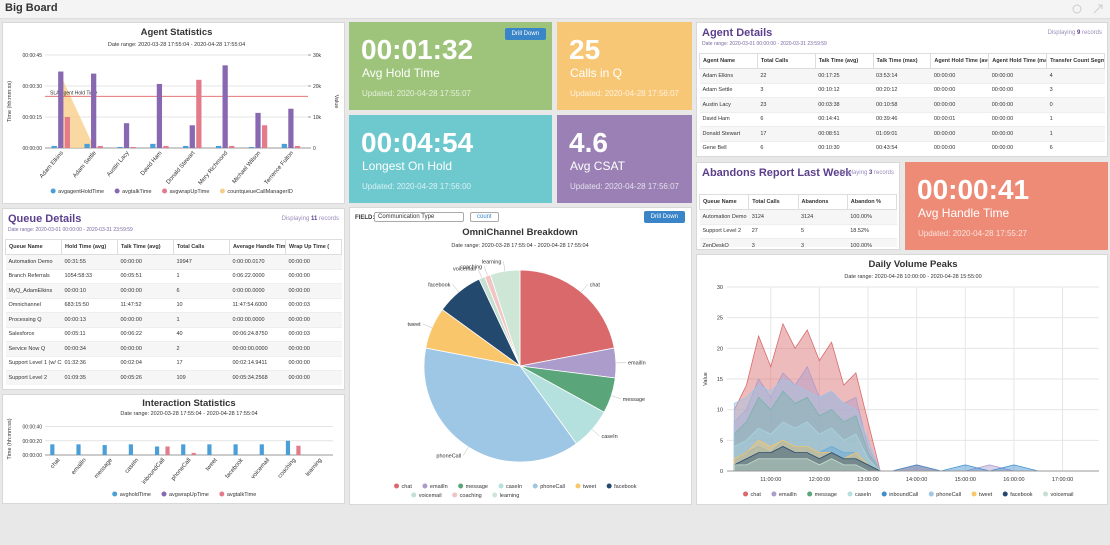  What do you see at coordinates (33, 87) in the screenshot?
I see `y-tick-label: 00:00:30` at bounding box center [33, 87].